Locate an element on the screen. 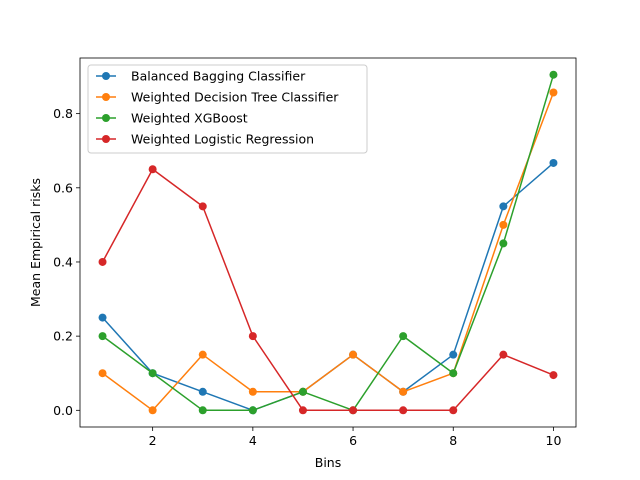 The width and height of the screenshot is (640, 480). y-tick-label: 0.8 is located at coordinates (63, 113).